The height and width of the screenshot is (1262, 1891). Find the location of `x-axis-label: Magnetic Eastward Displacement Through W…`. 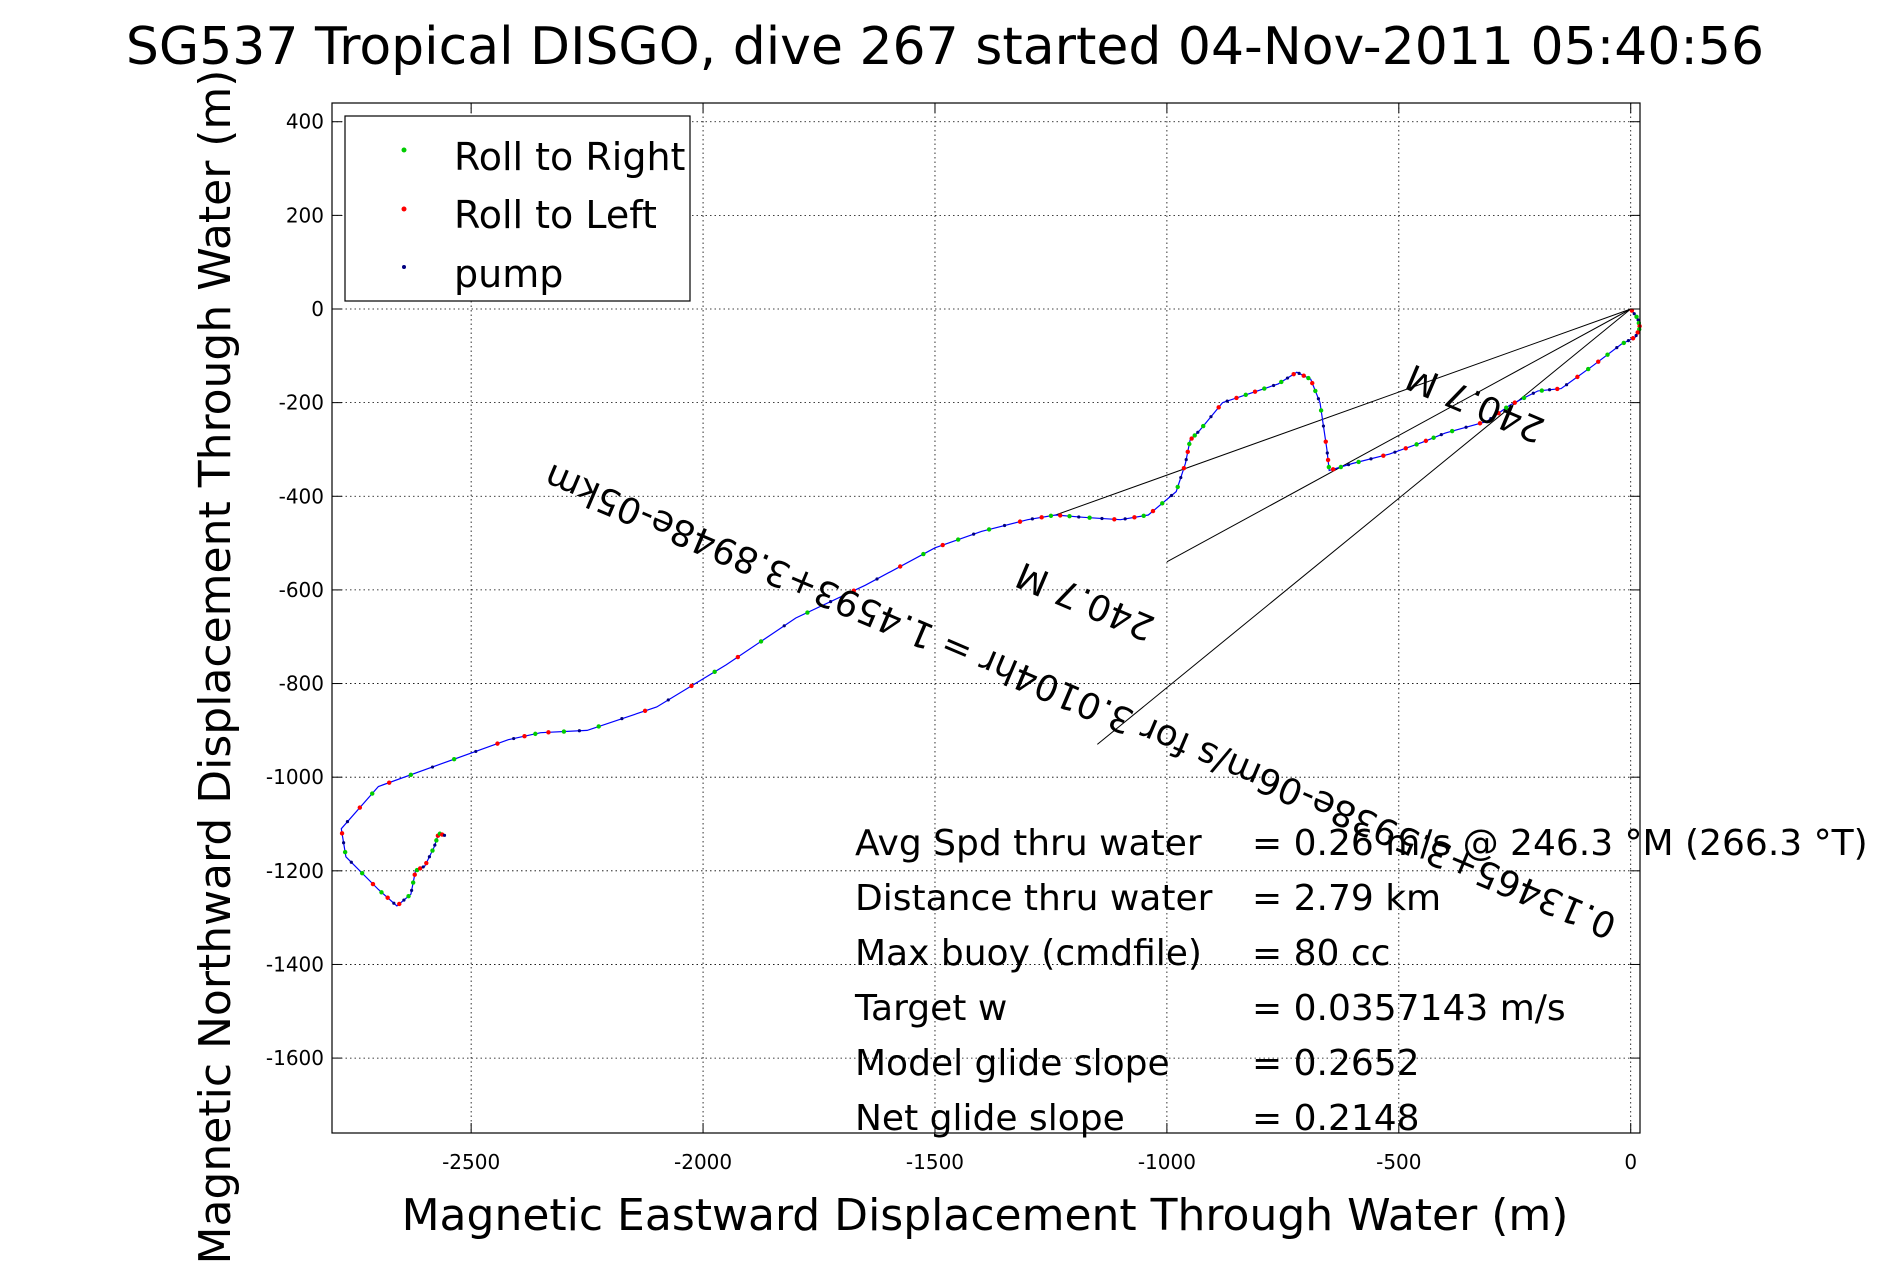

x-axis-label: Magnetic Eastward Displacement Through W… is located at coordinates (985, 1215).